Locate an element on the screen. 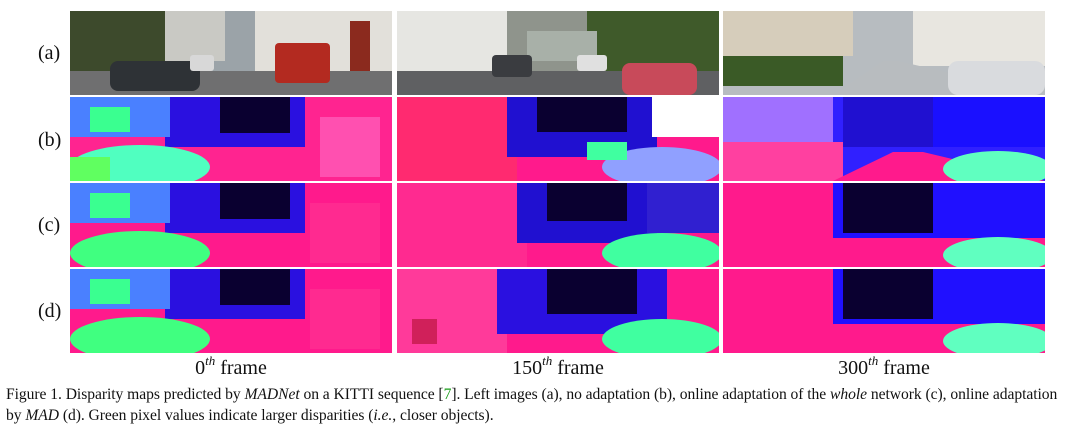  frame-label-150: 150th frame is located at coordinates (558, 366).